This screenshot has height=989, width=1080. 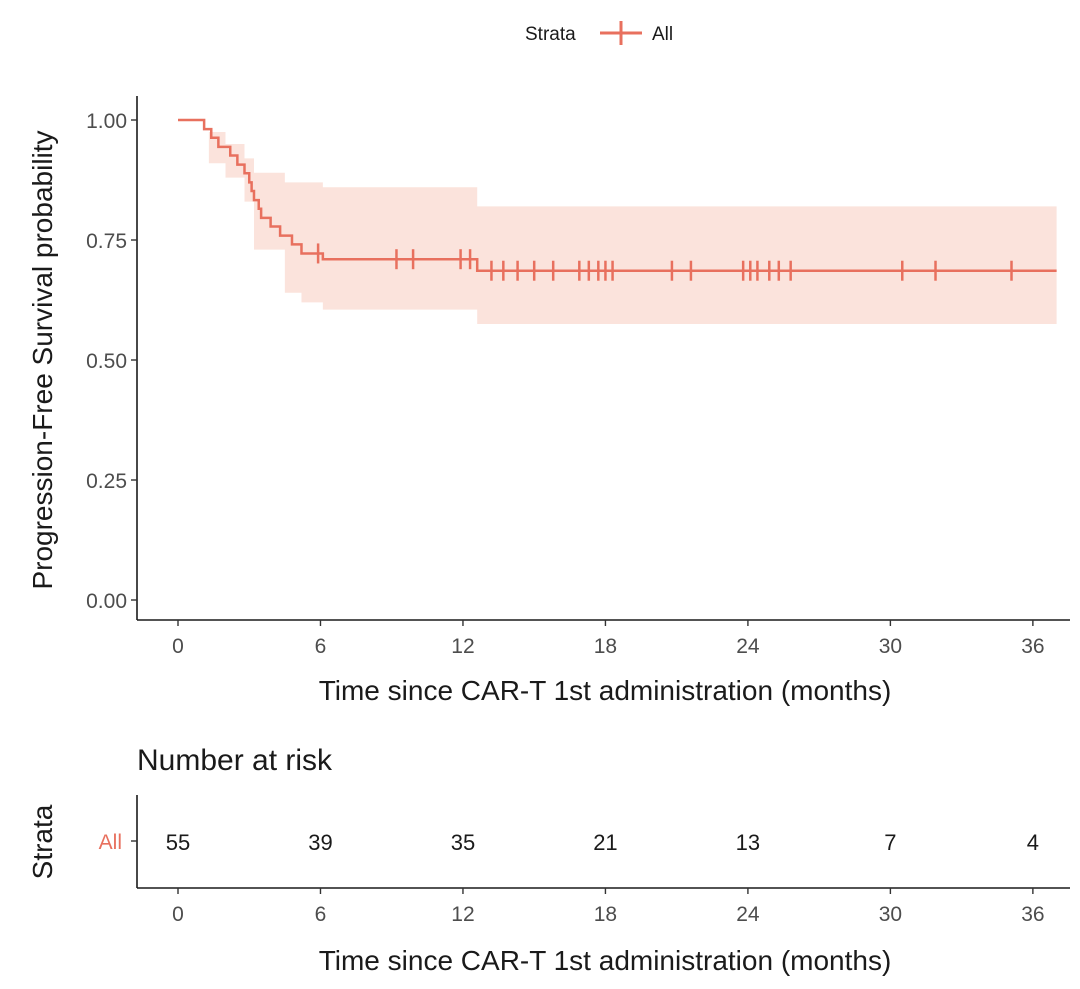 I want to click on risk-value: 55, so click(x=178, y=842).